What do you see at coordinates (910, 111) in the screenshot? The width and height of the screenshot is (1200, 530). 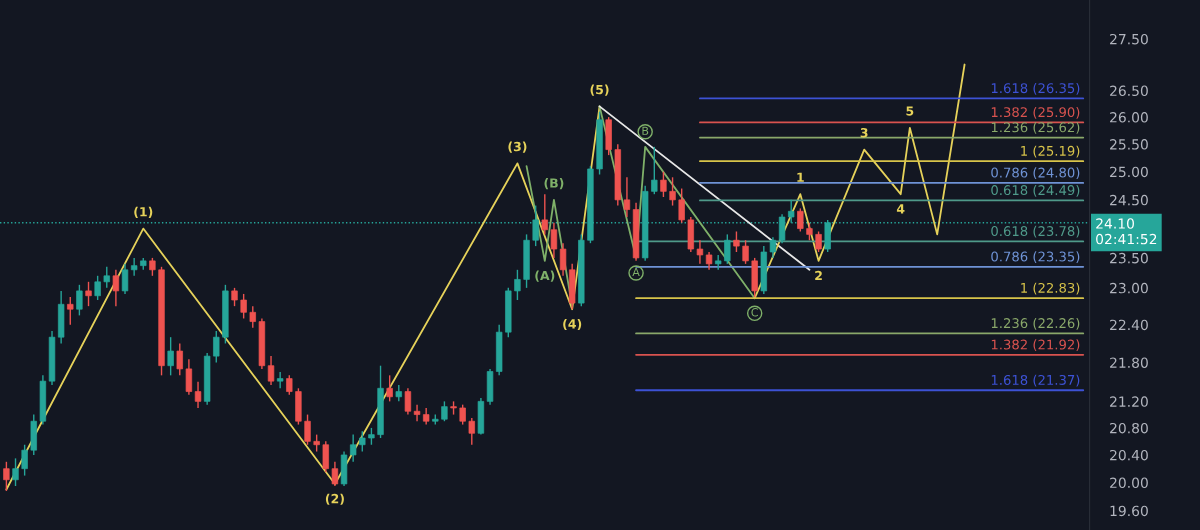 I see `annotation: 5` at bounding box center [910, 111].